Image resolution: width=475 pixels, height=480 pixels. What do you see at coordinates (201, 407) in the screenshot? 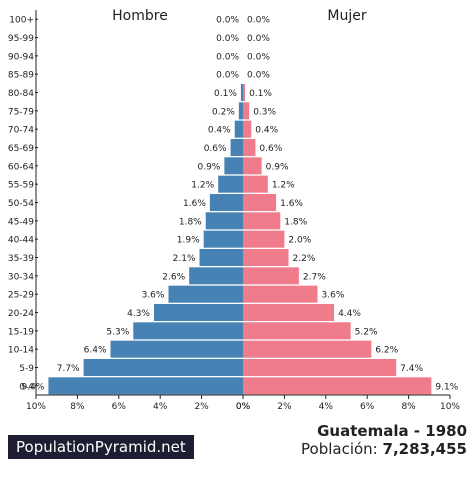
I see `x-tick-label-left: 2%` at bounding box center [201, 407].